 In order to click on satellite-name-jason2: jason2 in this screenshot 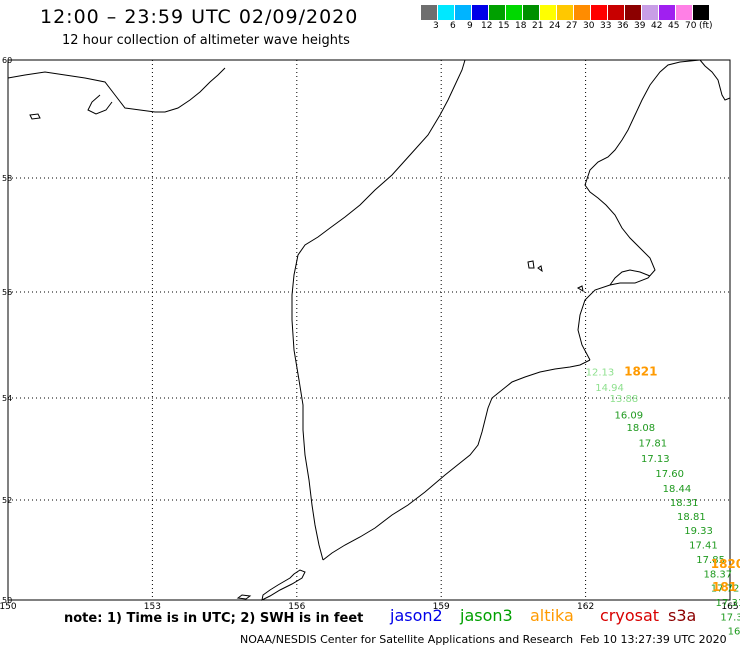, I will do `click(416, 615)`.